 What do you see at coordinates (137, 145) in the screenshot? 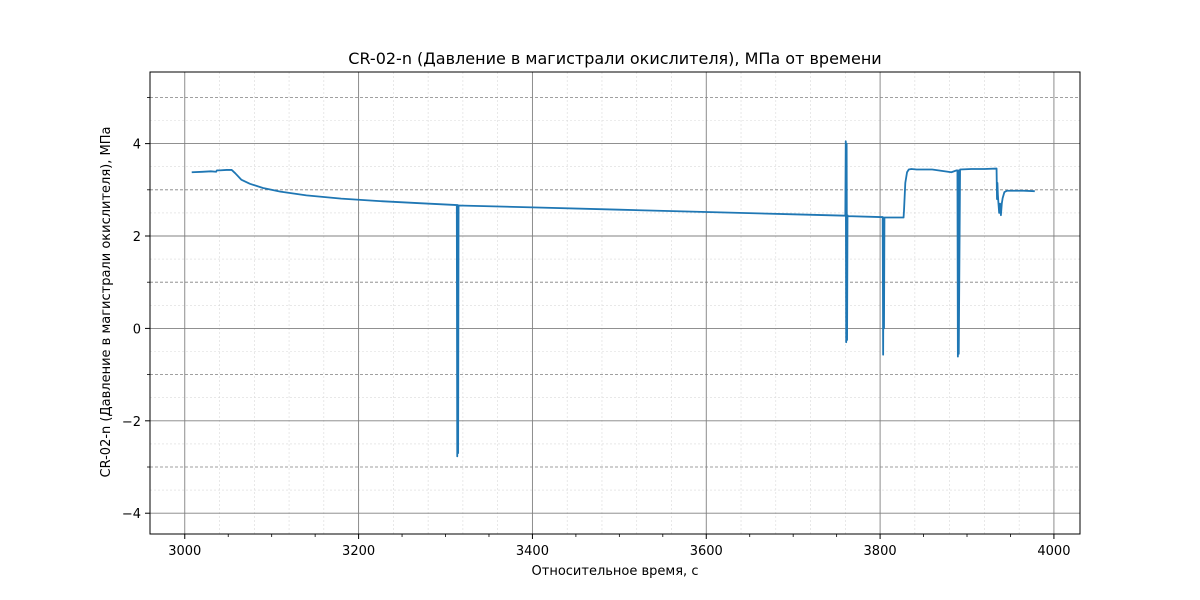
I see `y-tick-label: 4` at bounding box center [137, 145].